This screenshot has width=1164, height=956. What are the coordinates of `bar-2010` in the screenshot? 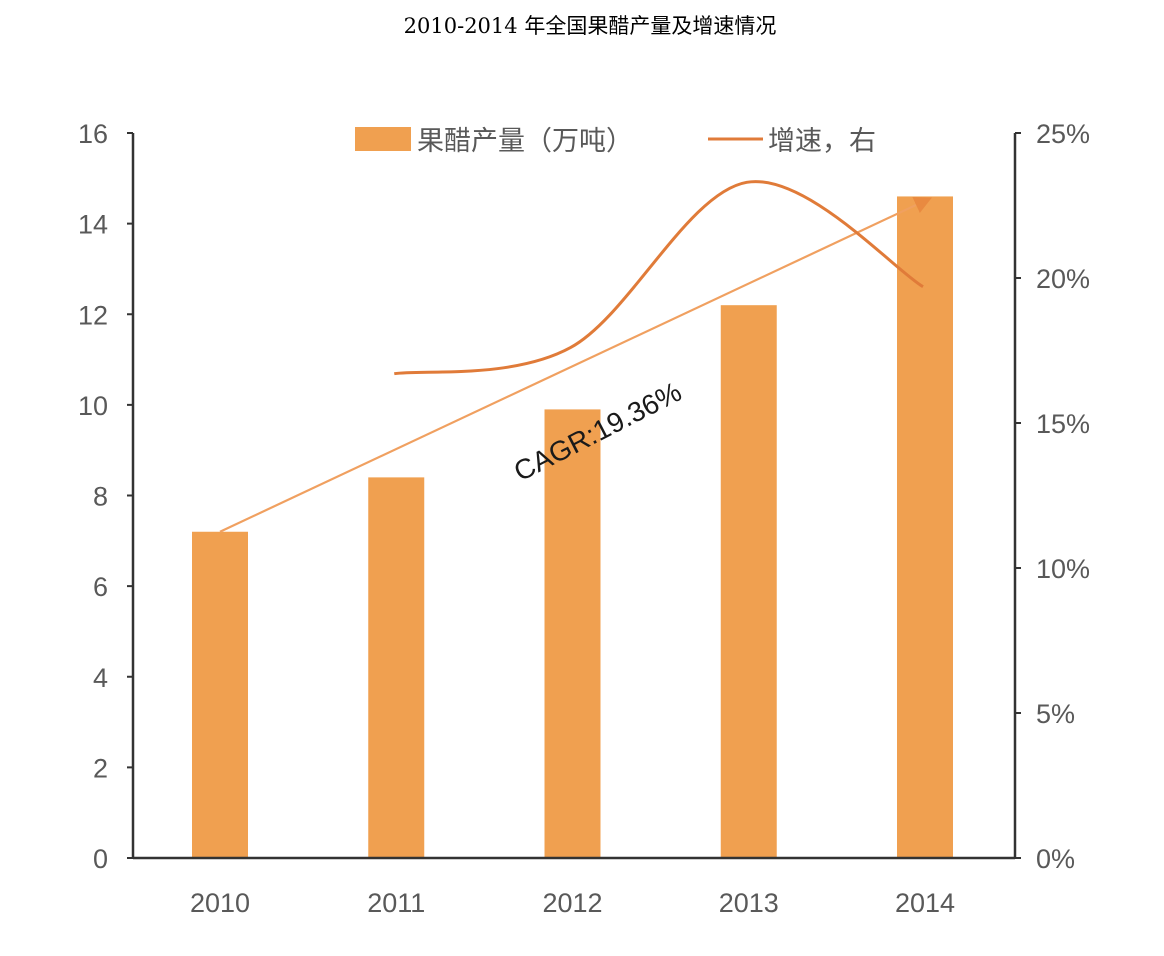 It's located at (220, 694).